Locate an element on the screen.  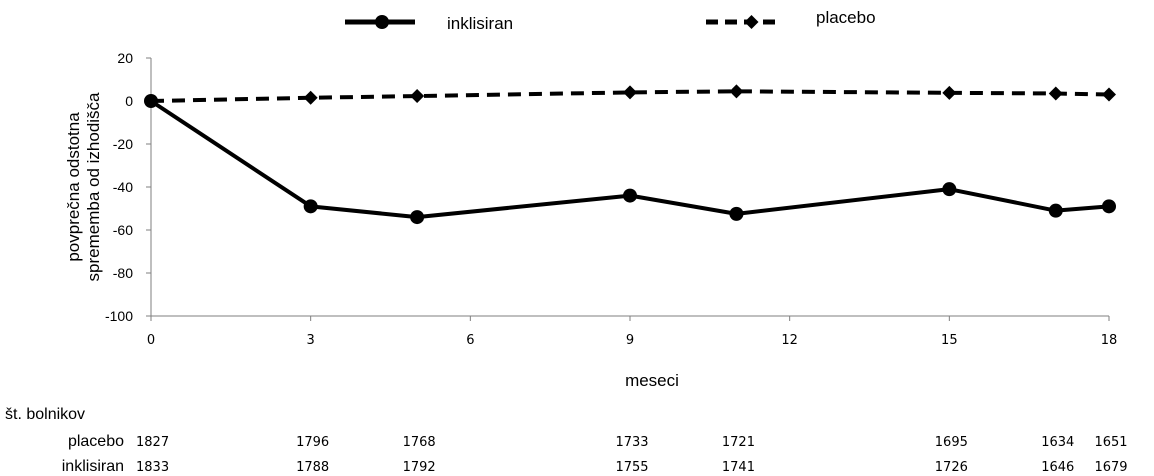
table-cell: 1788 is located at coordinates (312, 467).